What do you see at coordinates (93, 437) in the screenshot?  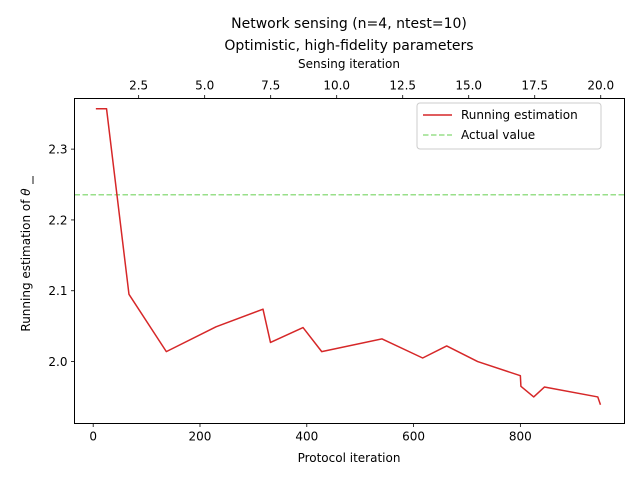 I see `x-tick-label: 0` at bounding box center [93, 437].